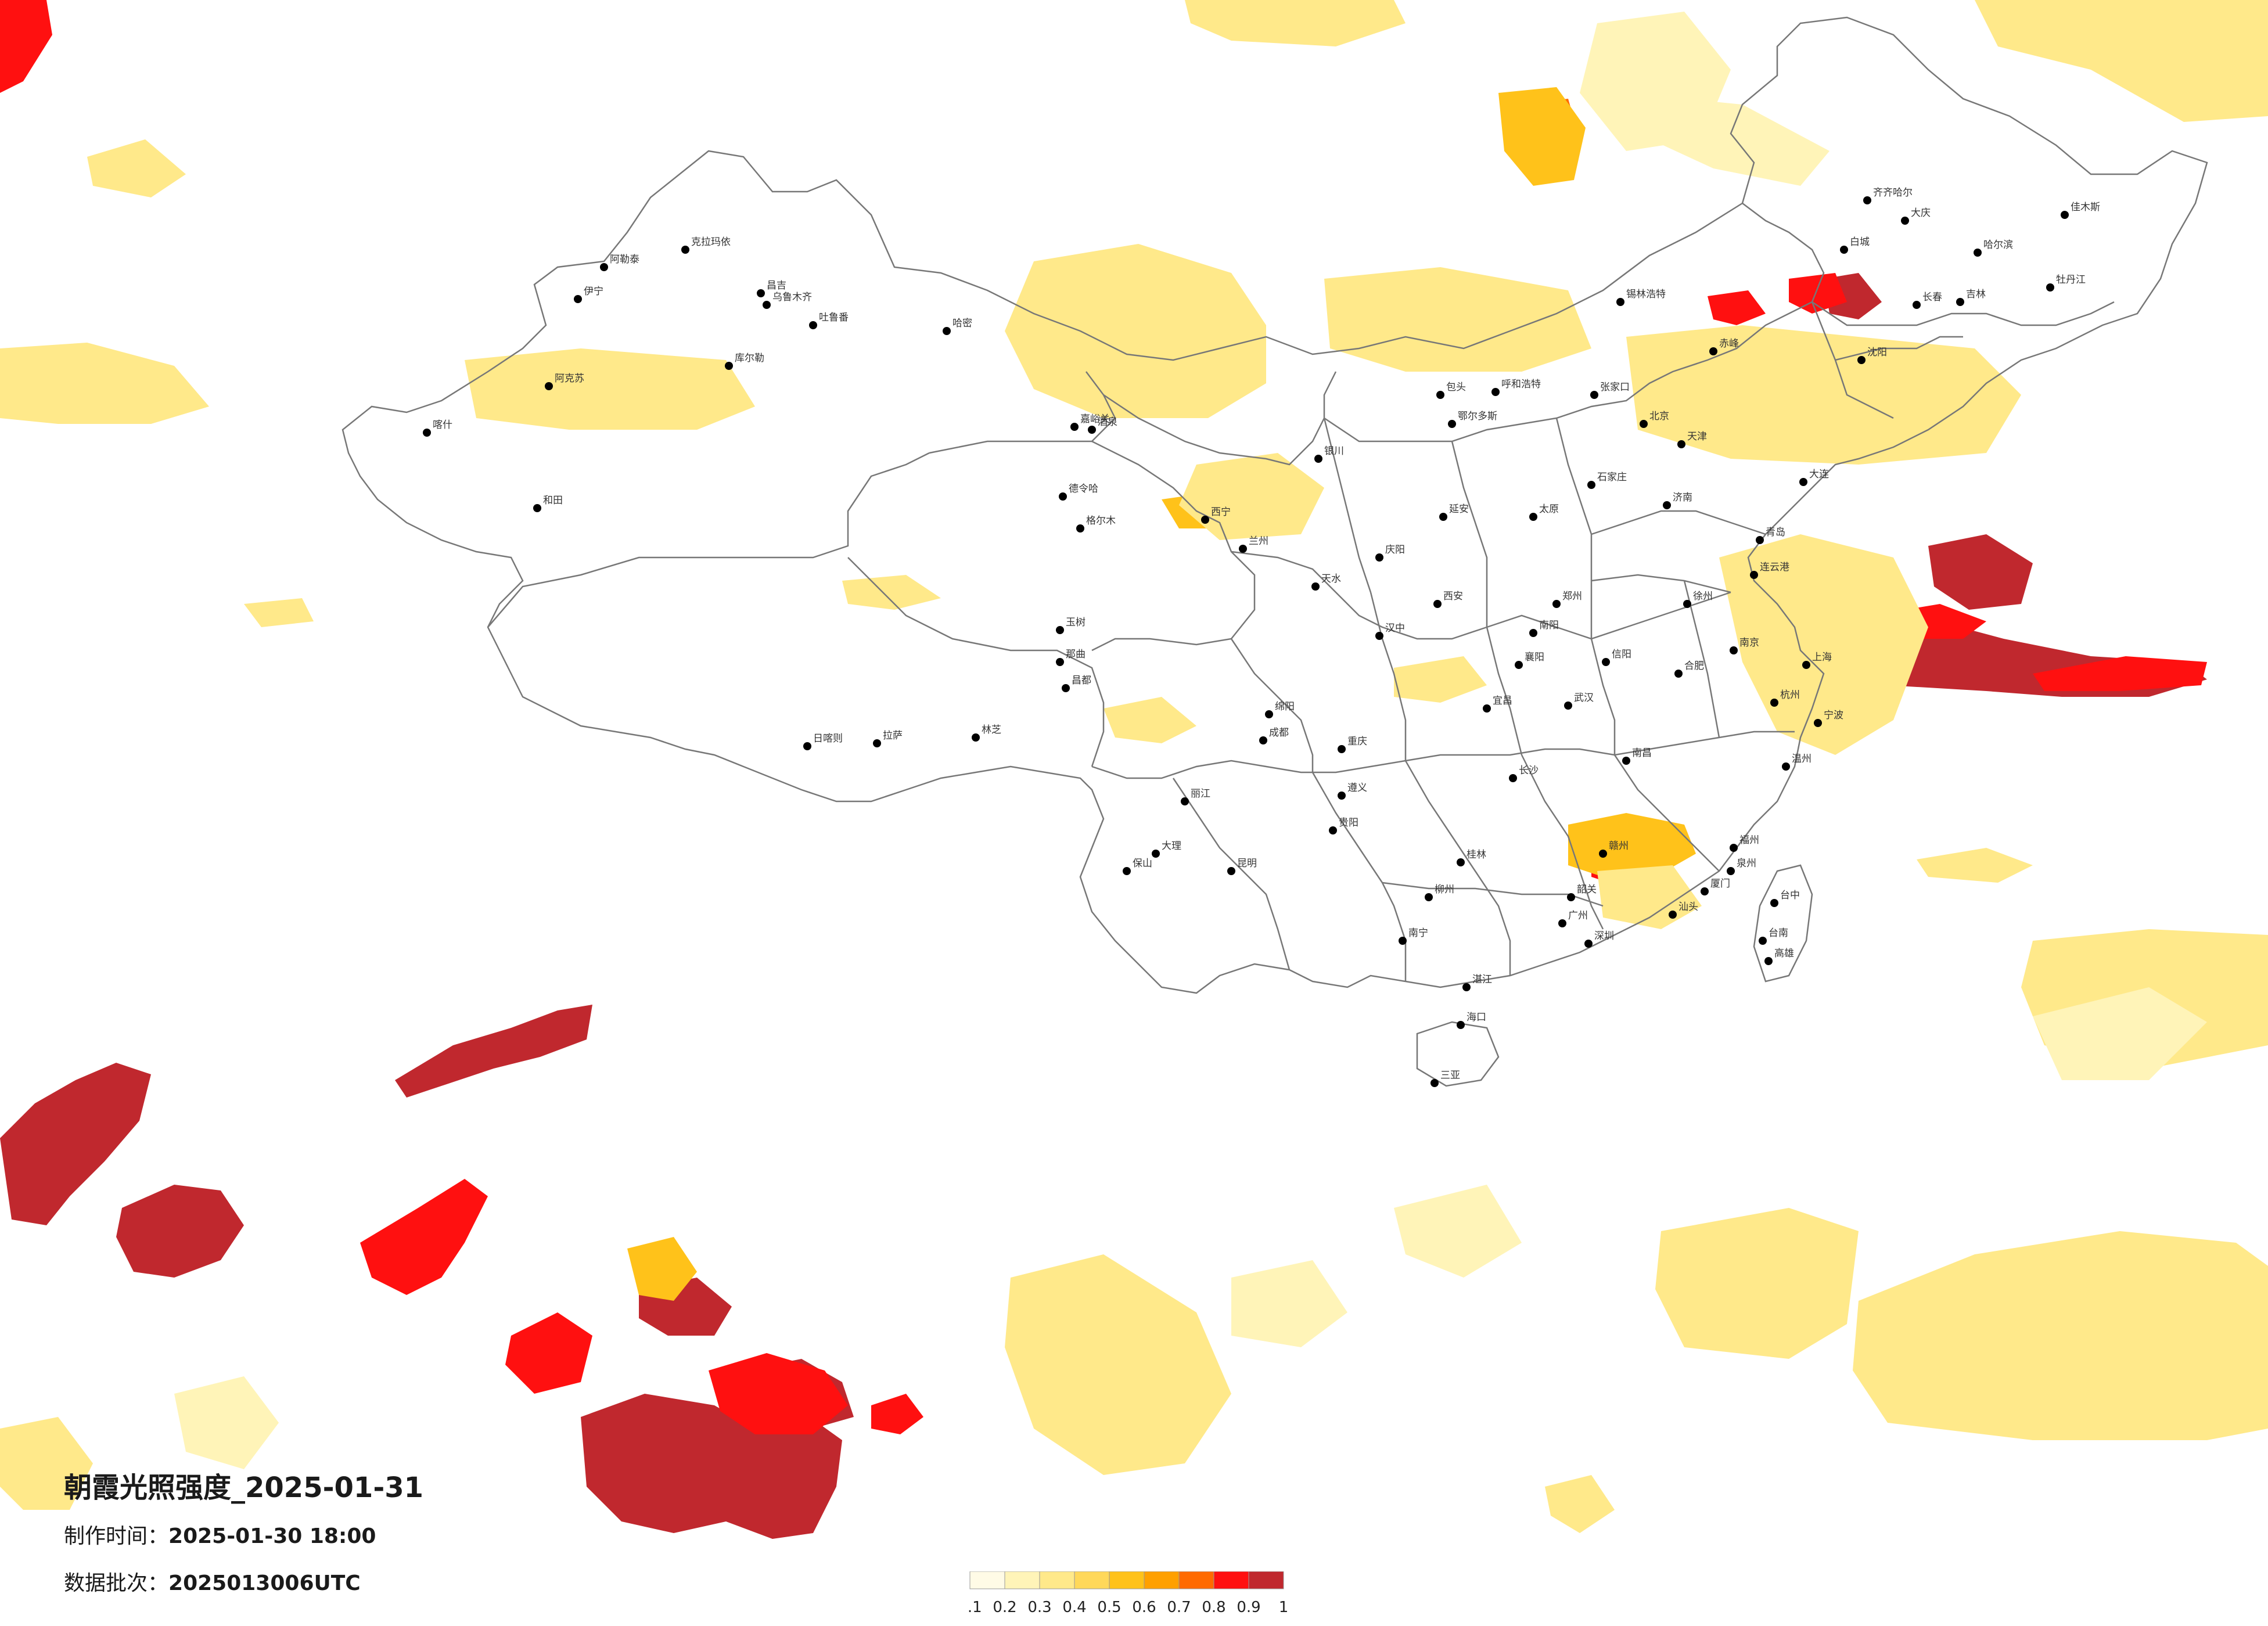 Image resolution: width=2268 pixels, height=1626 pixels. What do you see at coordinates (1619, 846) in the screenshot?
I see `city-label: 赣州` at bounding box center [1619, 846].